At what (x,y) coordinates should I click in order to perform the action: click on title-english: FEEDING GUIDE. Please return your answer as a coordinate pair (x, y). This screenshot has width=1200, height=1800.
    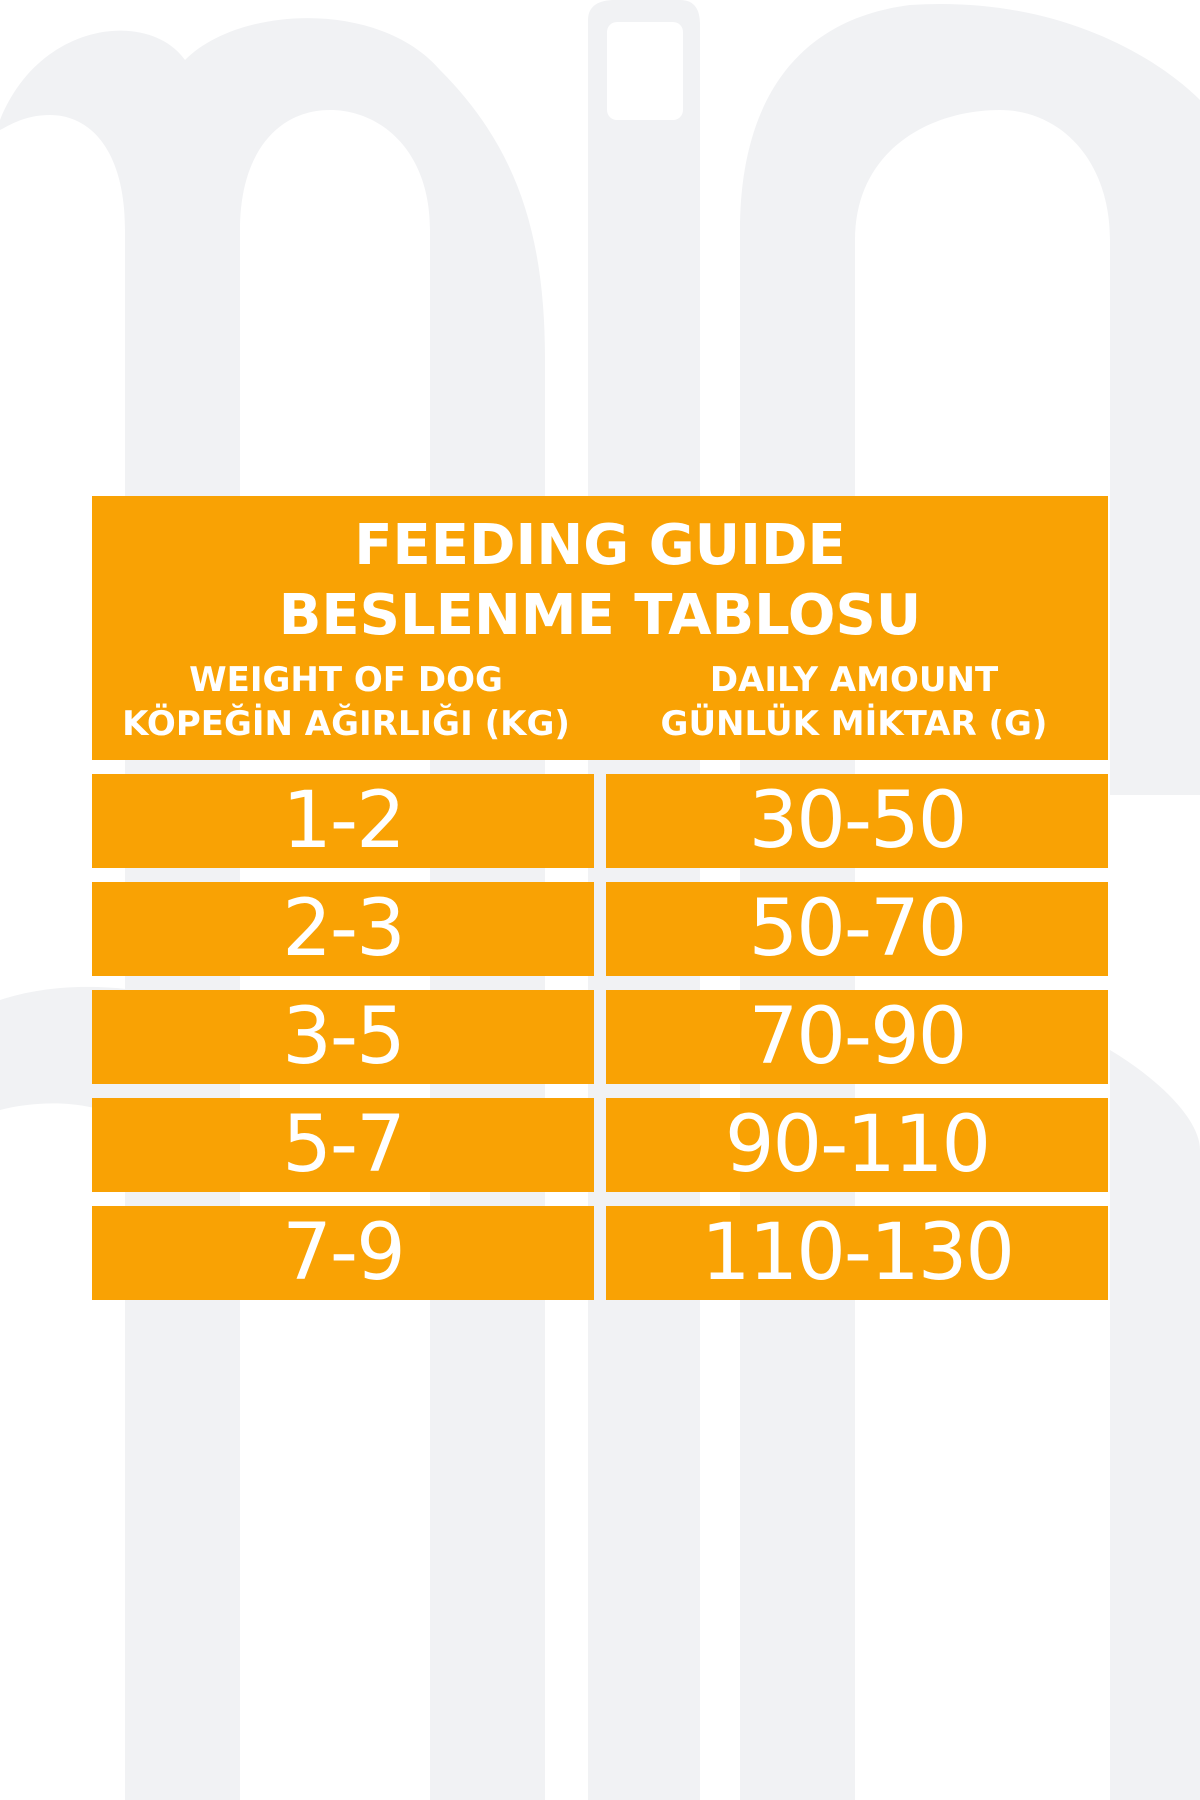
    Looking at the image, I should click on (600, 545).